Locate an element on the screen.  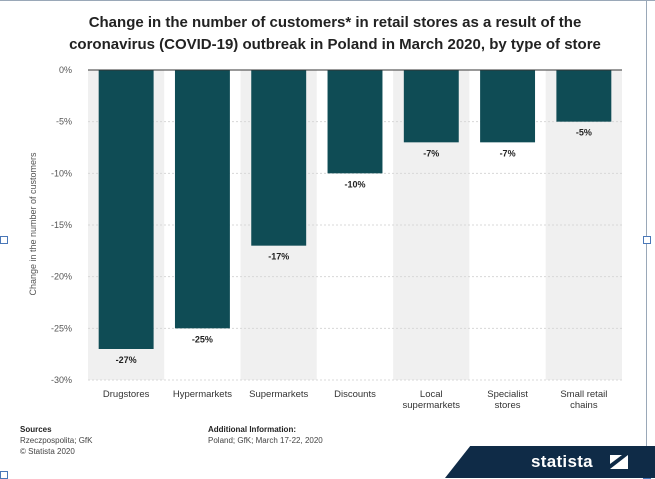
x-tick-label-line: supermarkets is located at coordinates (432, 405).